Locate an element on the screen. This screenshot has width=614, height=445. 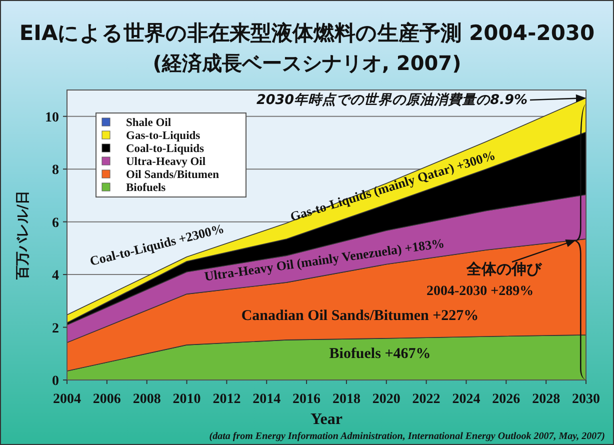
y-tick-label: 2 is located at coordinates (55, 328).